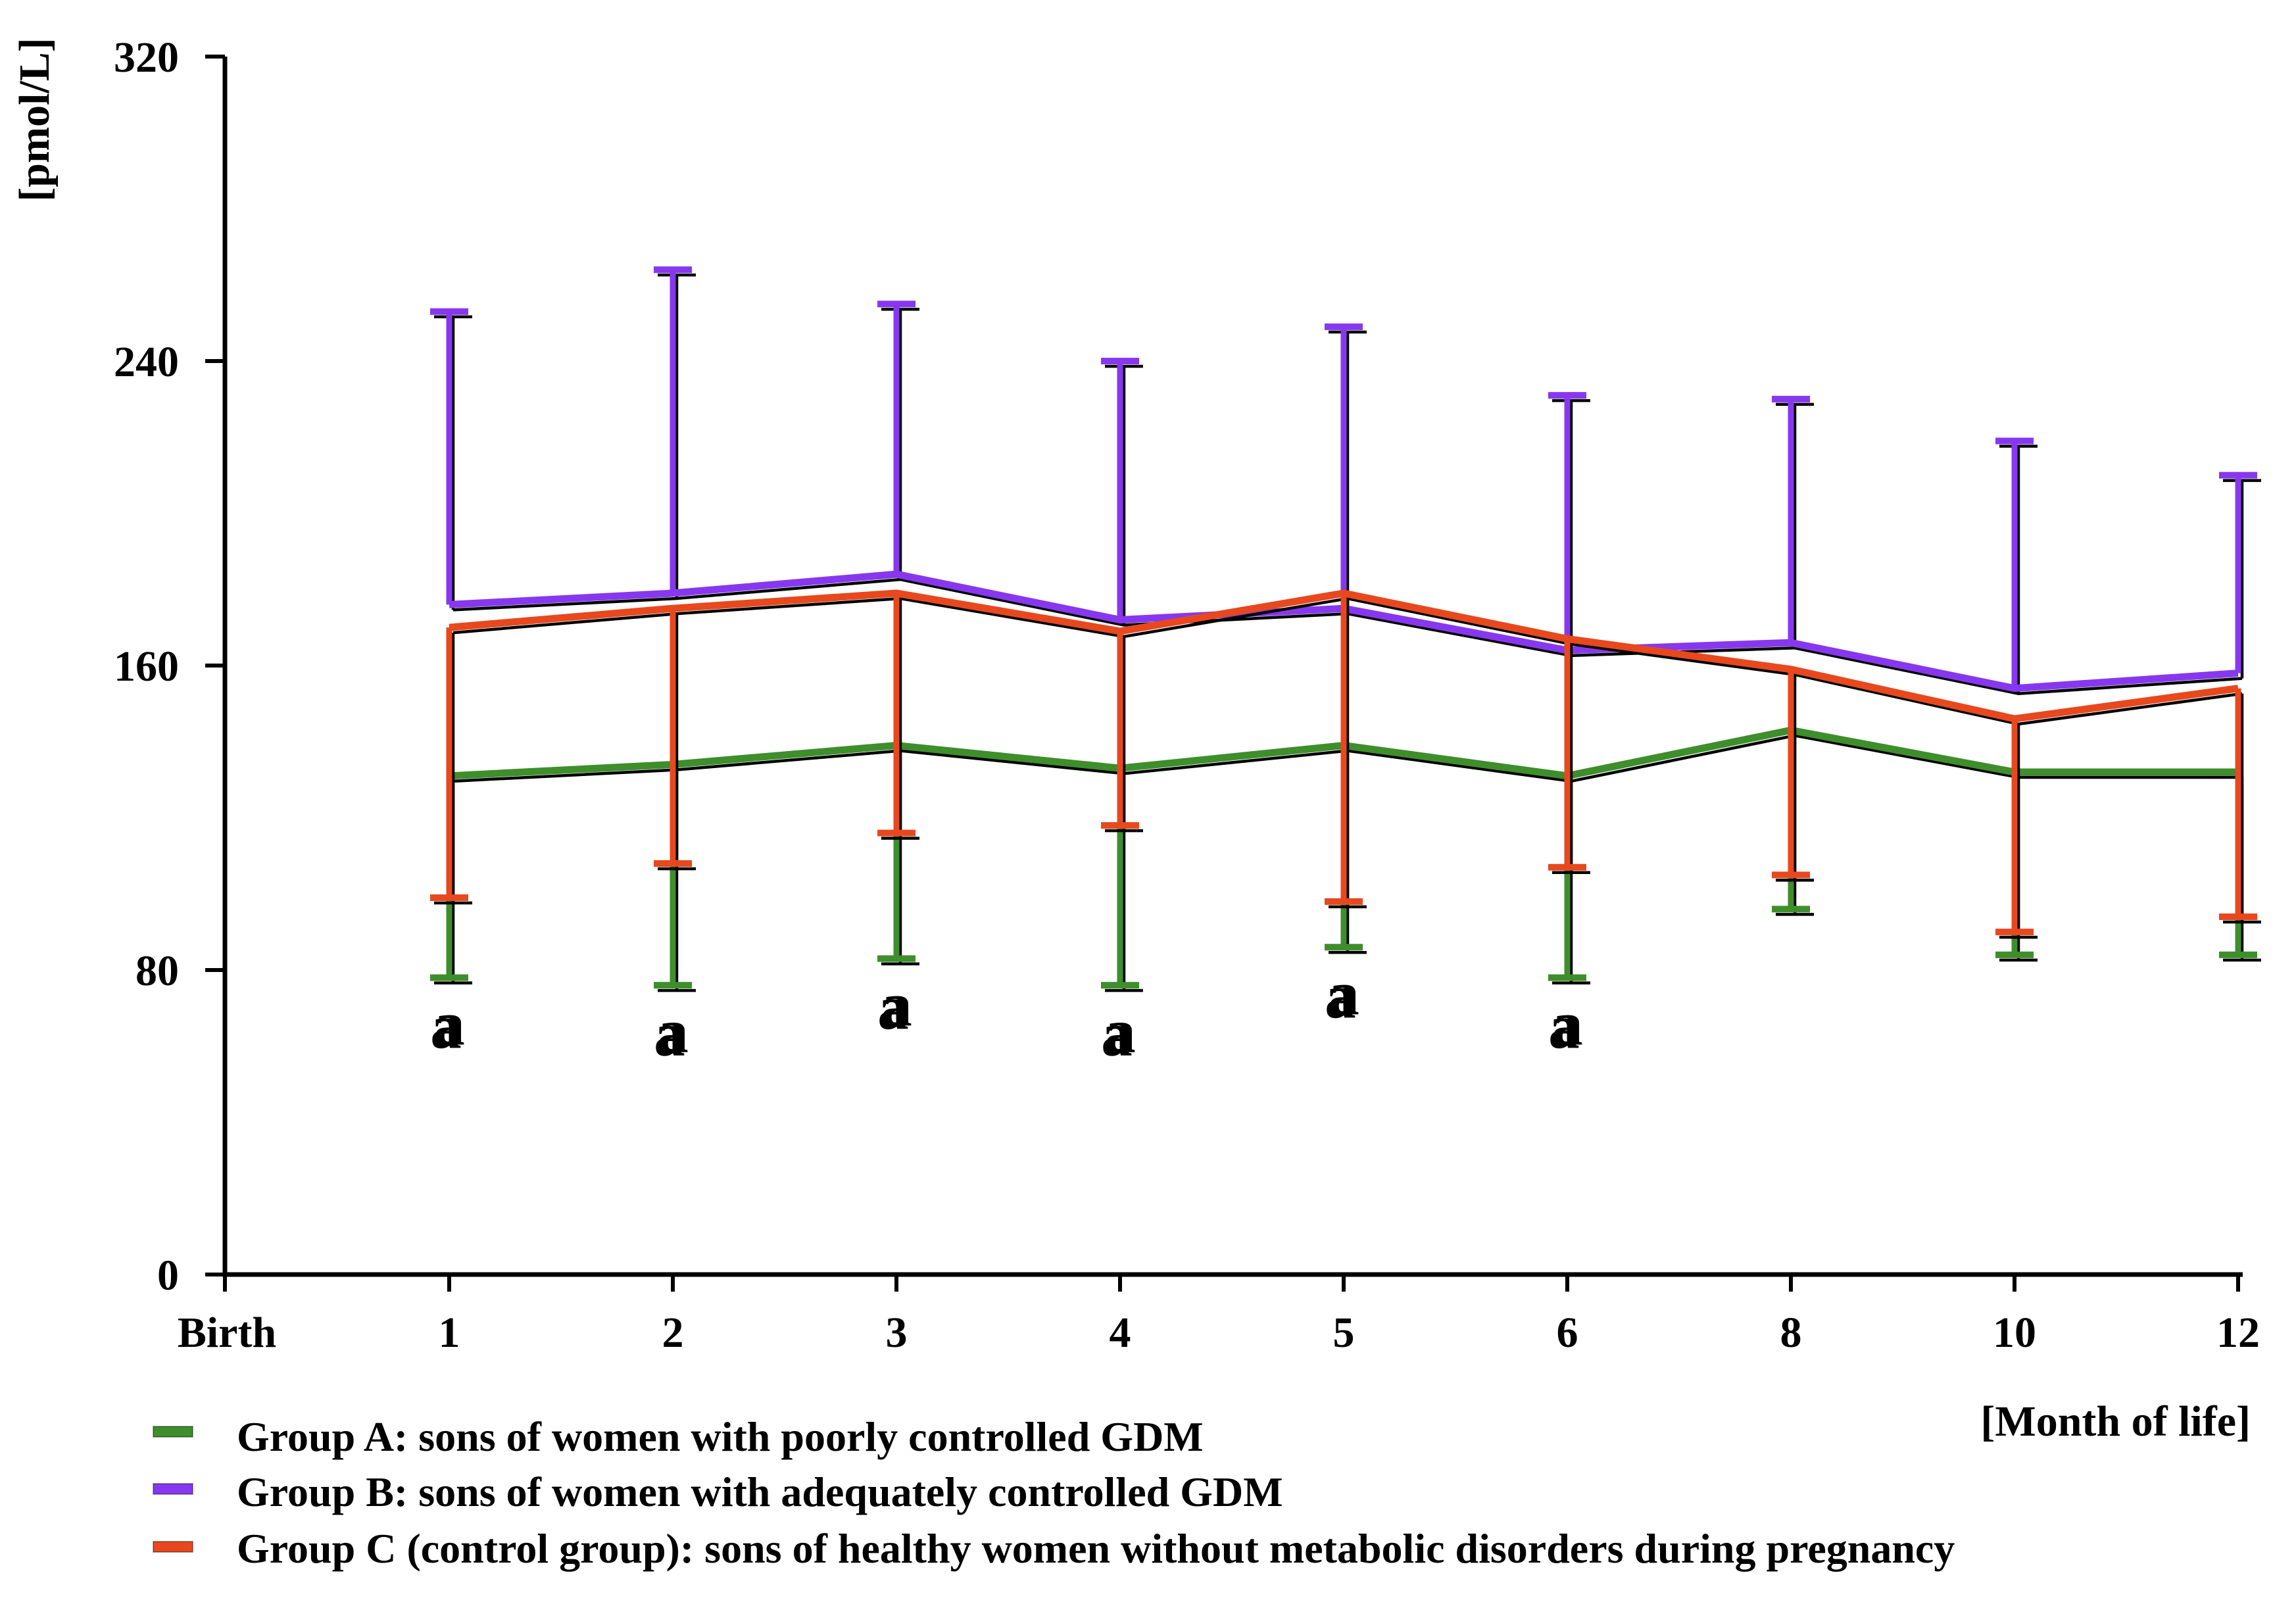  Describe the element at coordinates (1344, 656) in the screenshot. I see `data-line-group-c` at that location.